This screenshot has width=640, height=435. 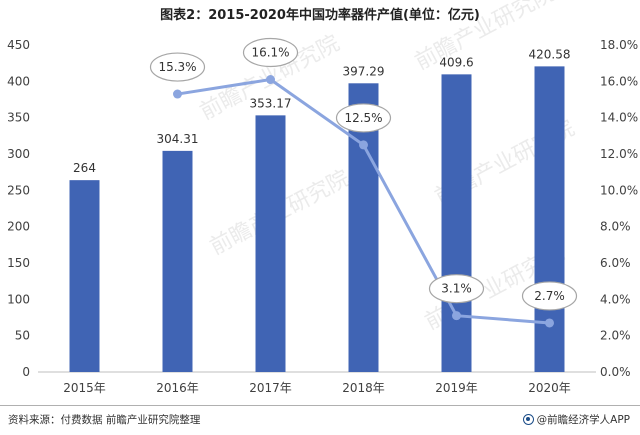 What do you see at coordinates (26, 372) in the screenshot?
I see `left-axis-tick-label: 0` at bounding box center [26, 372].